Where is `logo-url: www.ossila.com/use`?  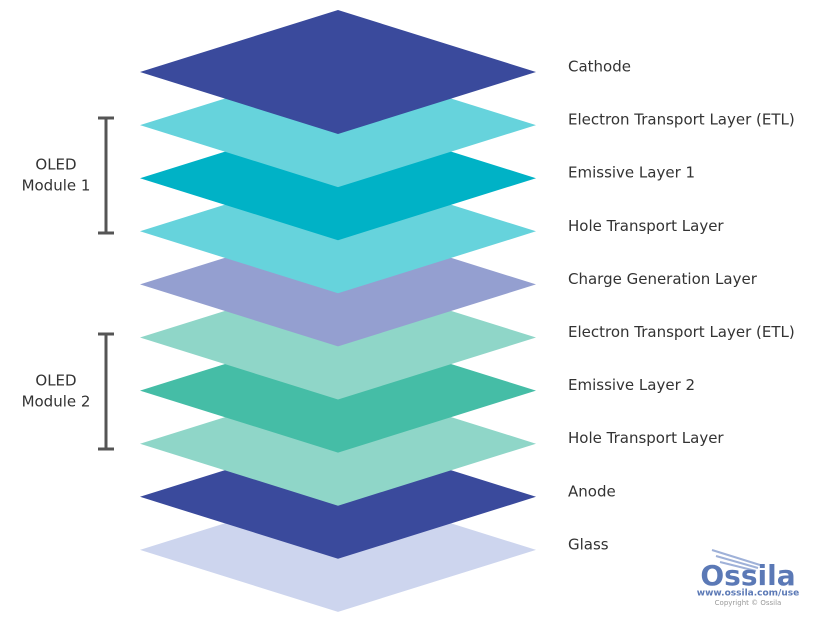 logo-url: www.ossila.com/use is located at coordinates (748, 594).